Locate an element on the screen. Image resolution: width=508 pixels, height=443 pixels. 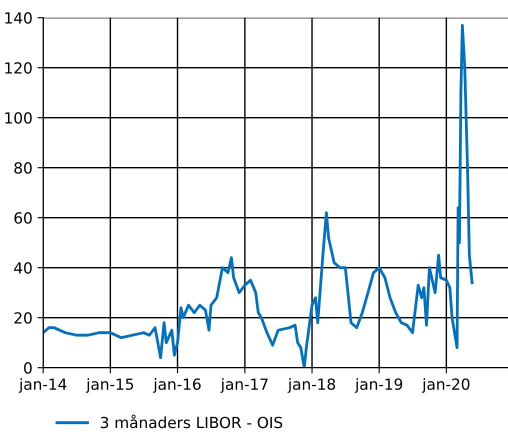
y-tick-label: 60 is located at coordinates (23, 218).